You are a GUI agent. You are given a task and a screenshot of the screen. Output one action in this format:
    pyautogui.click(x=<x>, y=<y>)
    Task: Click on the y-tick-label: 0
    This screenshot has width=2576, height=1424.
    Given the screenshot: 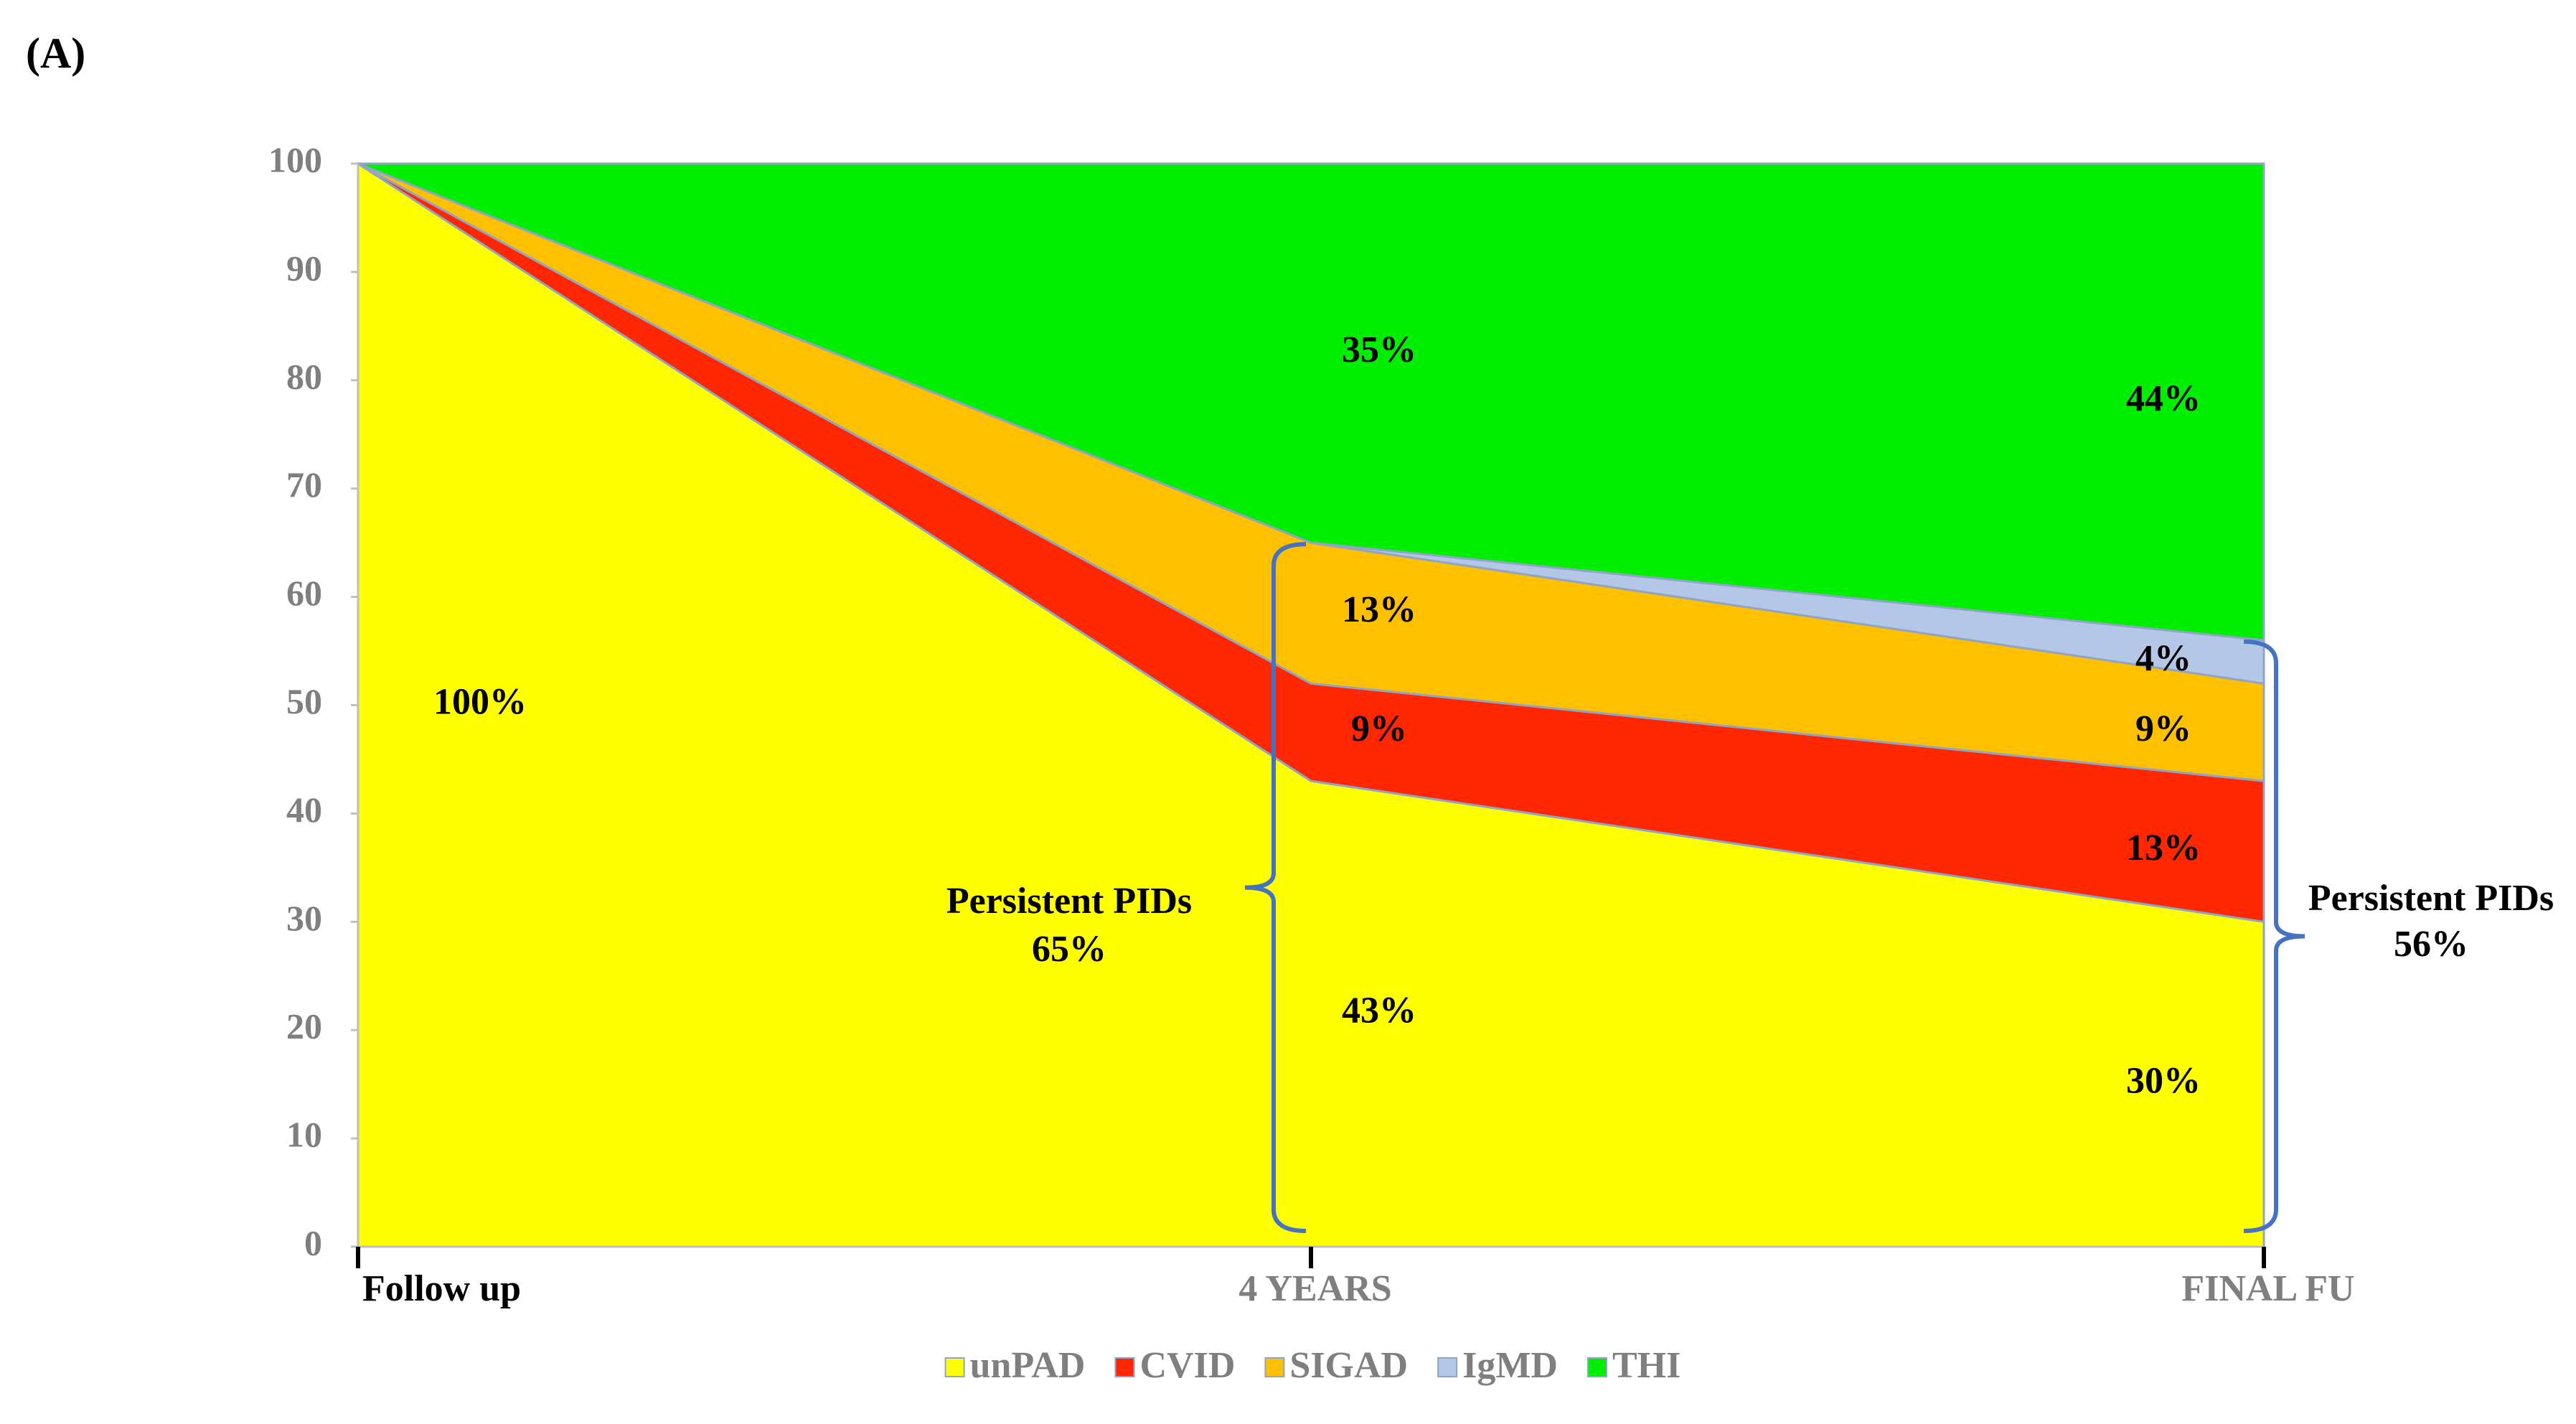 What is the action you would take?
    pyautogui.click(x=313, y=1243)
    